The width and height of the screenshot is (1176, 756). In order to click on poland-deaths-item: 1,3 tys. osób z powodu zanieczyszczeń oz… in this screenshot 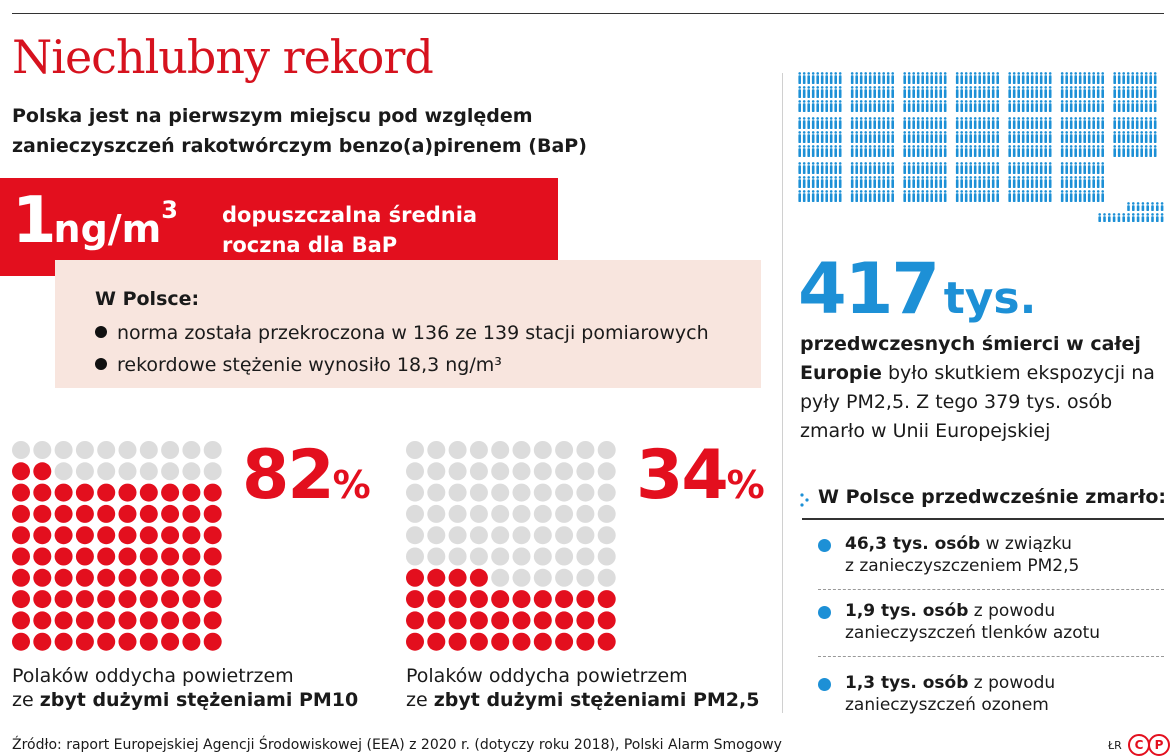, I will do `click(950, 694)`.